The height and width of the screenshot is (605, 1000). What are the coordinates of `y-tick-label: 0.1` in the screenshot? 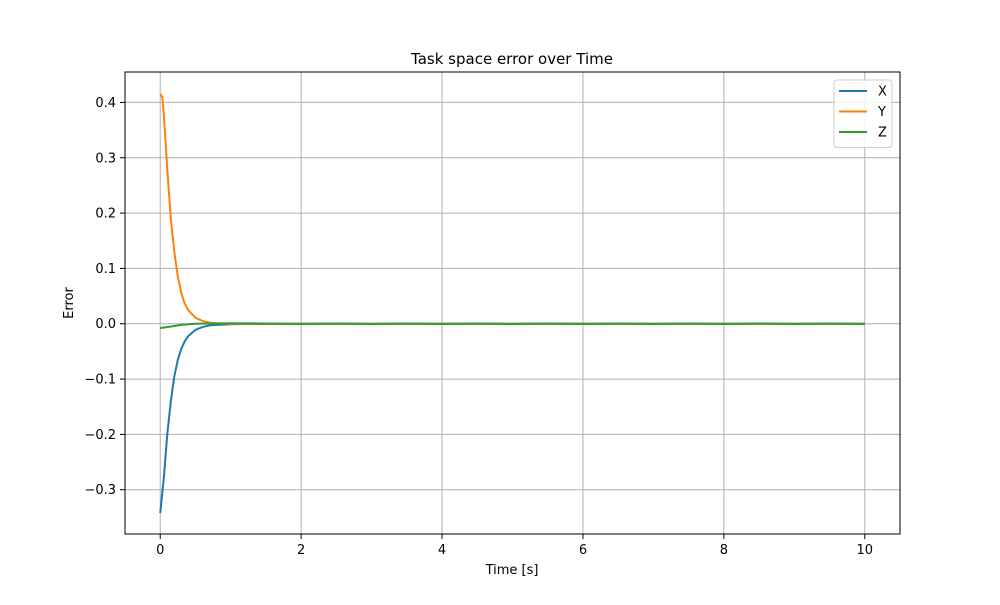 It's located at (105, 269).